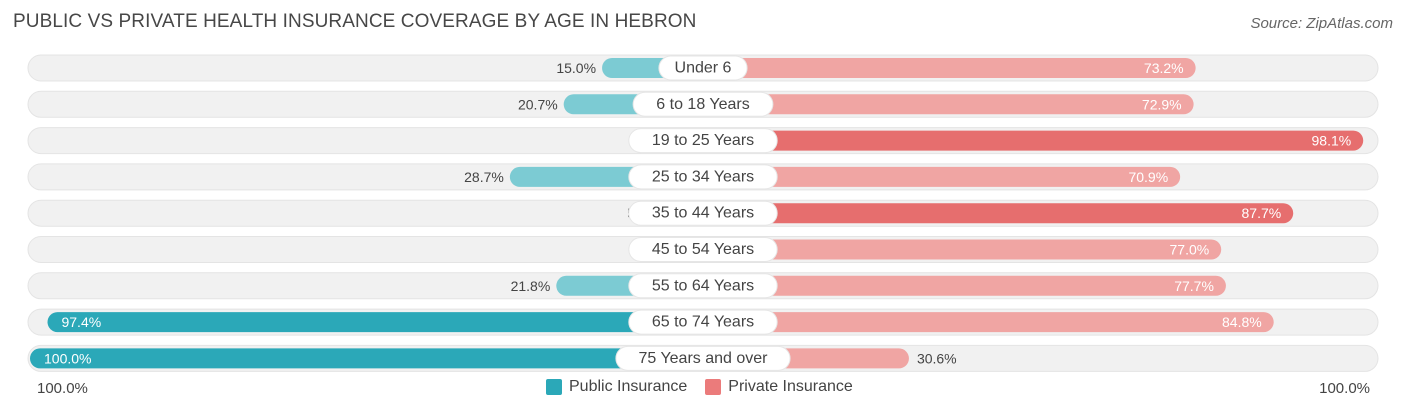 Image resolution: width=1406 pixels, height=414 pixels. What do you see at coordinates (1164, 68) in the screenshot?
I see `private-value-label: 73.2%` at bounding box center [1164, 68].